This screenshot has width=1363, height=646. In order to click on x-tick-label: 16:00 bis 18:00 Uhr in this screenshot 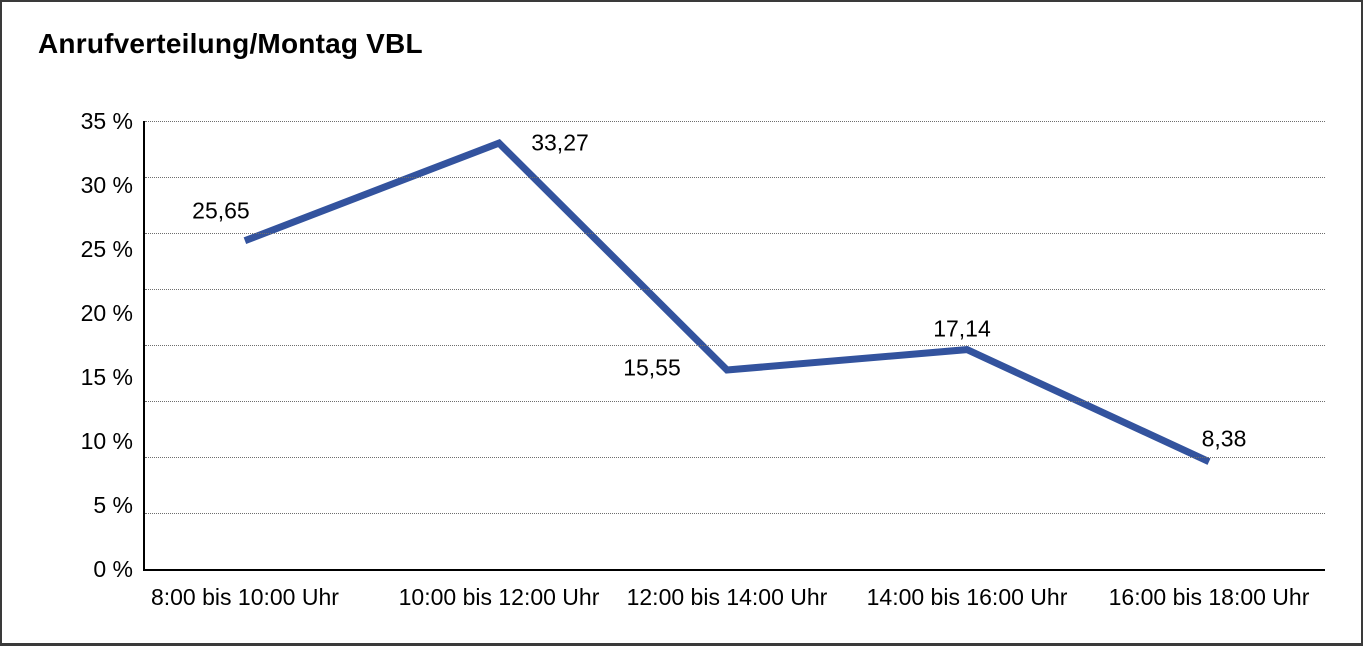, I will do `click(1209, 597)`.